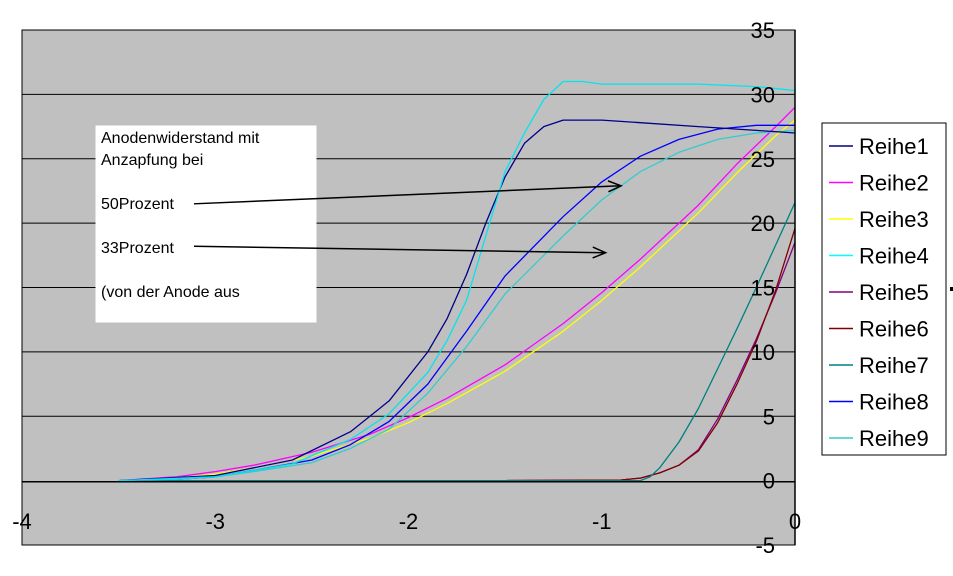  What do you see at coordinates (894, 365) in the screenshot?
I see `legend-entry: Reihe7` at bounding box center [894, 365].